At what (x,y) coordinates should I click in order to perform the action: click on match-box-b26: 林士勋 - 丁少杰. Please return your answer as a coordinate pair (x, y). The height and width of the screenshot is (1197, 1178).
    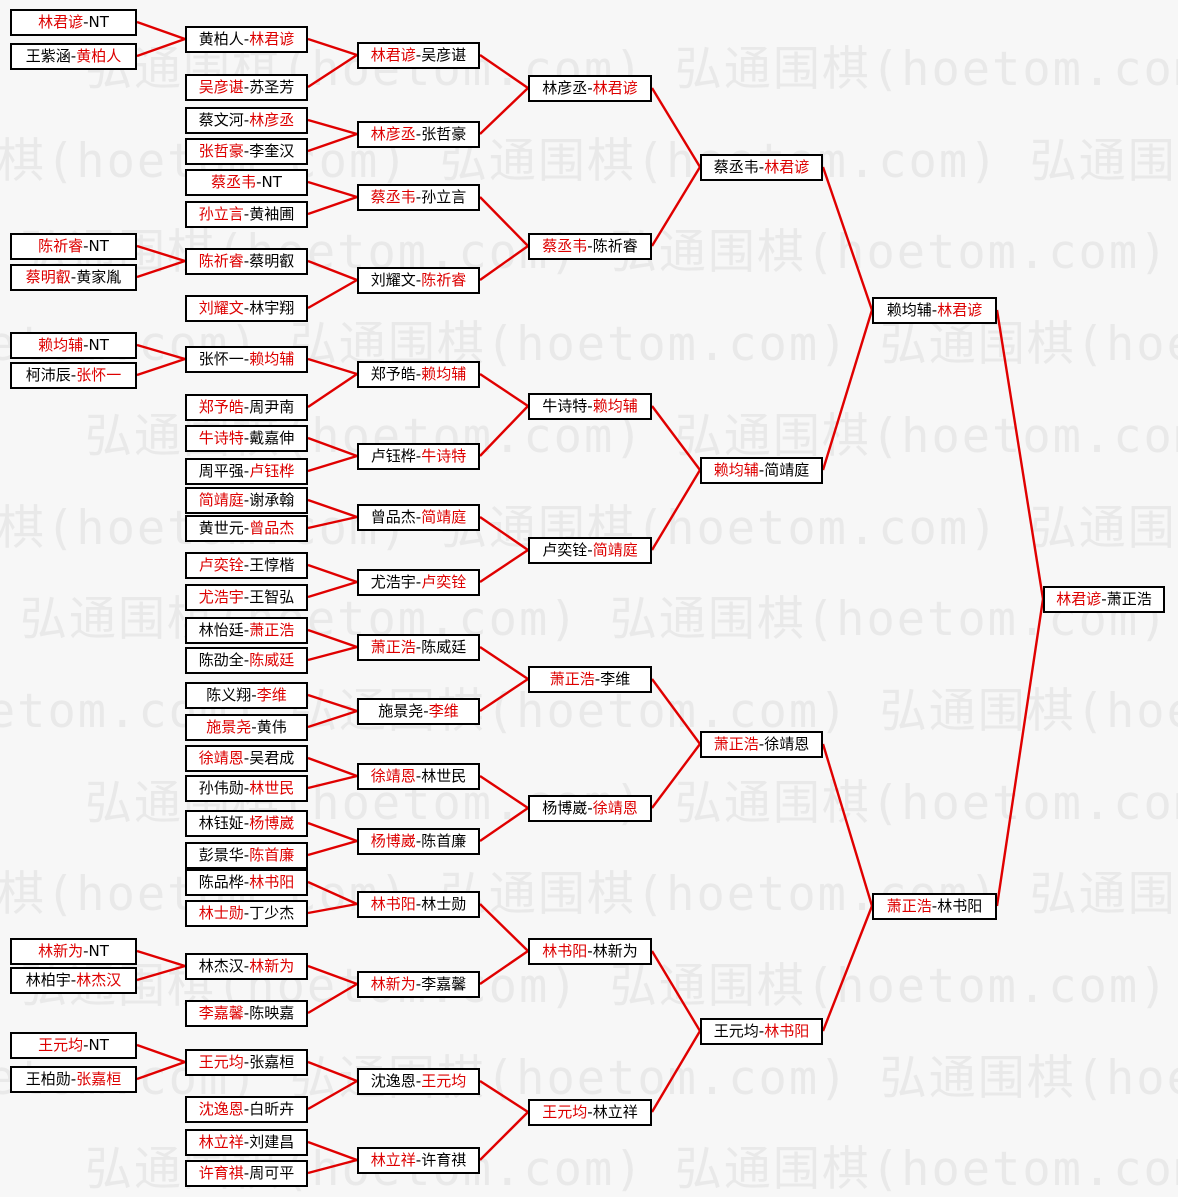
    Looking at the image, I should click on (246, 913).